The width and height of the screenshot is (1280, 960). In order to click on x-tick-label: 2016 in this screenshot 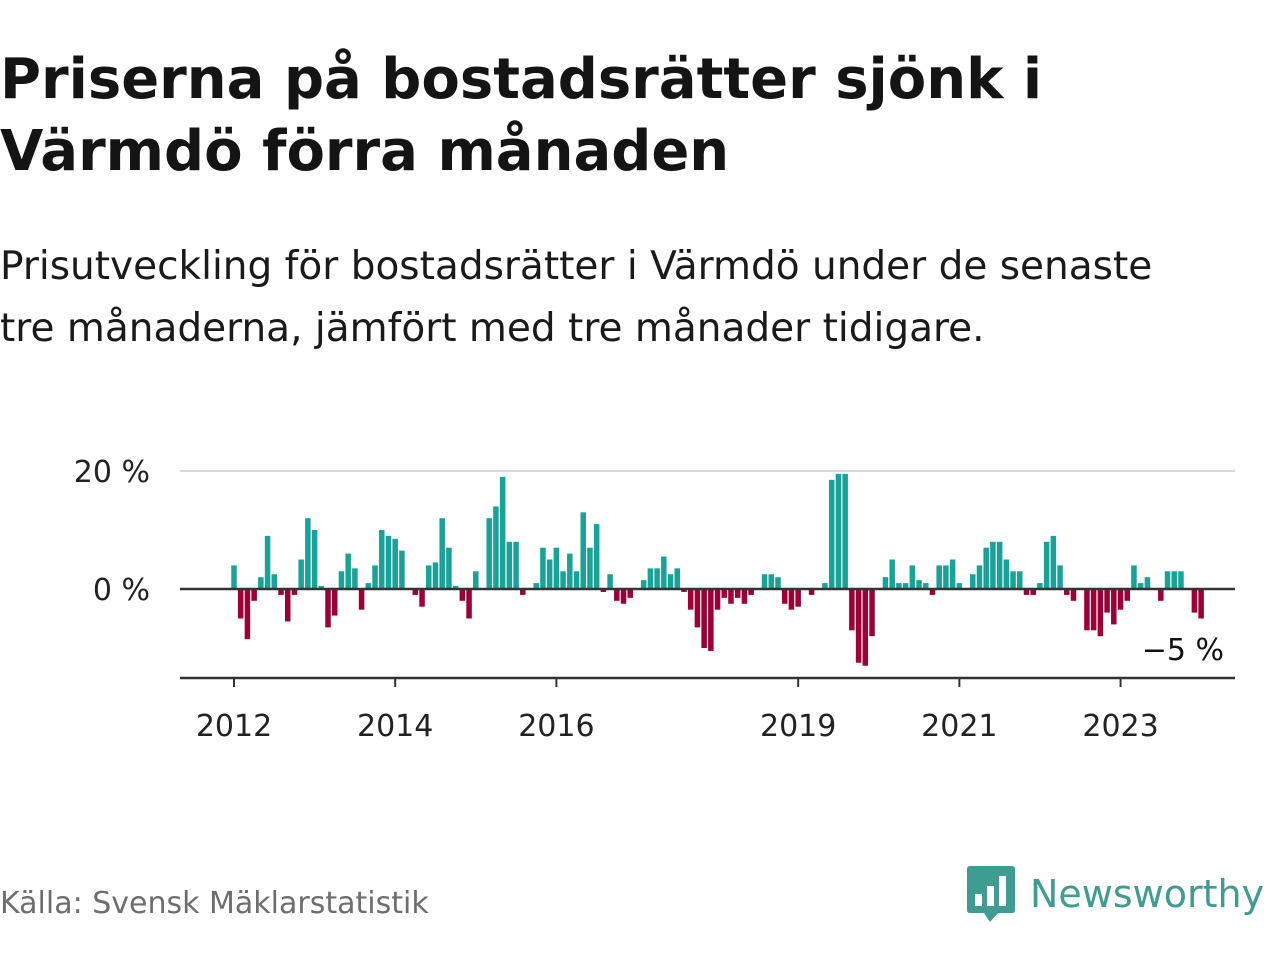, I will do `click(556, 726)`.